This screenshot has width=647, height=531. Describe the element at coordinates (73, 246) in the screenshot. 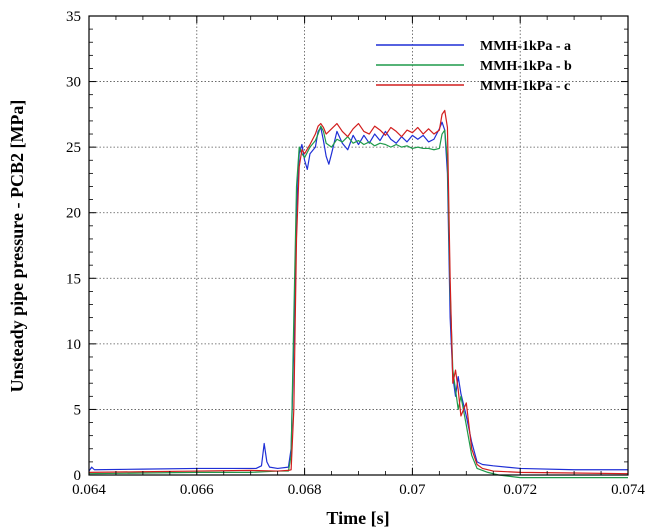

I see `y-tick-labels: 0 5 10 15 20 25 30 35` at that location.